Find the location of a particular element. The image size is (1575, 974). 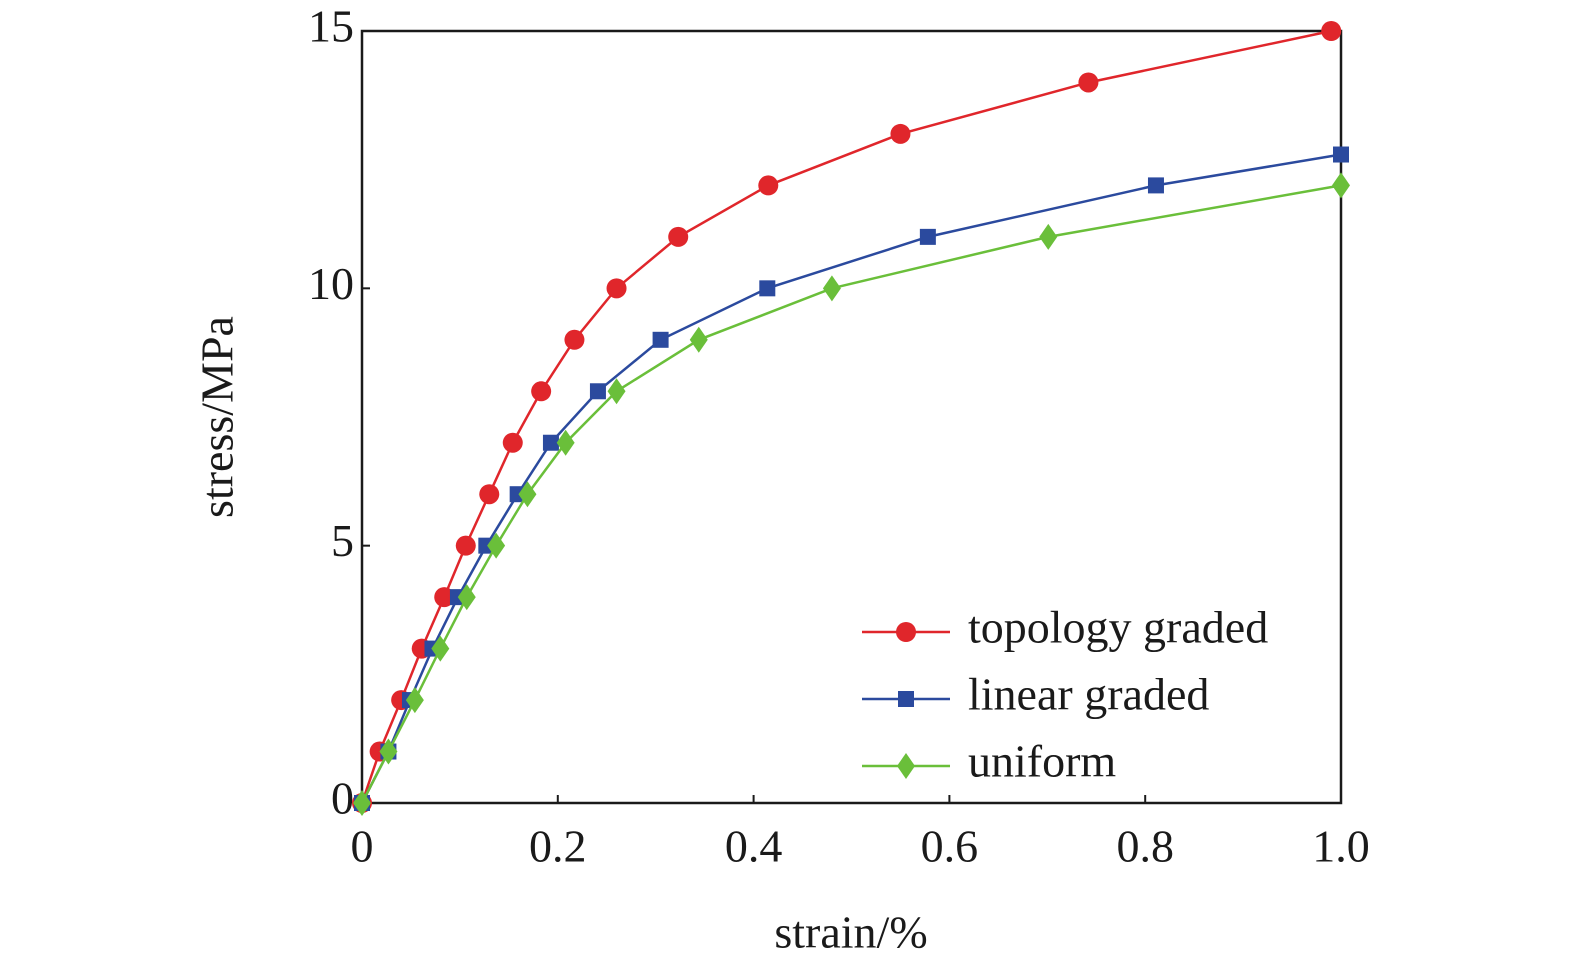

x-tick-label: 0.2 is located at coordinates (558, 846).